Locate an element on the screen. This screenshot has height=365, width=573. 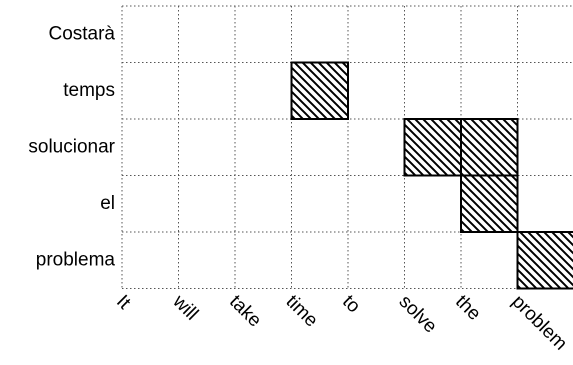
x-tick-label: time is located at coordinates (302, 311).